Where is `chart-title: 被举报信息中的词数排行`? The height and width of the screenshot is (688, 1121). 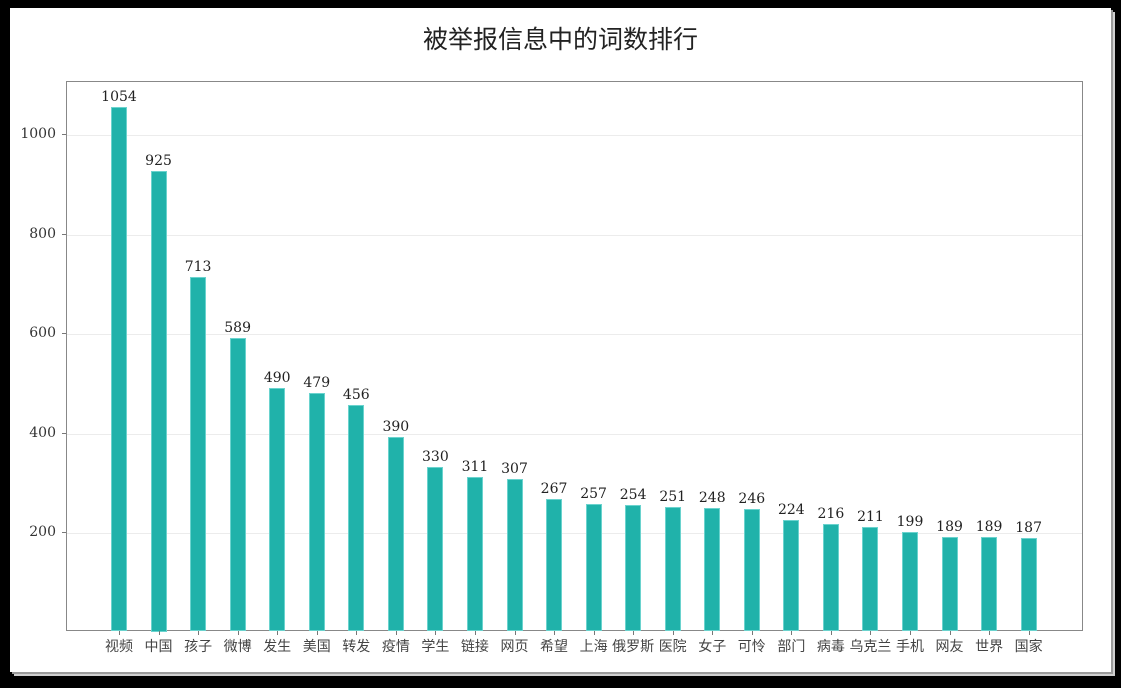 chart-title: 被举报信息中的词数排行 is located at coordinates (560, 39).